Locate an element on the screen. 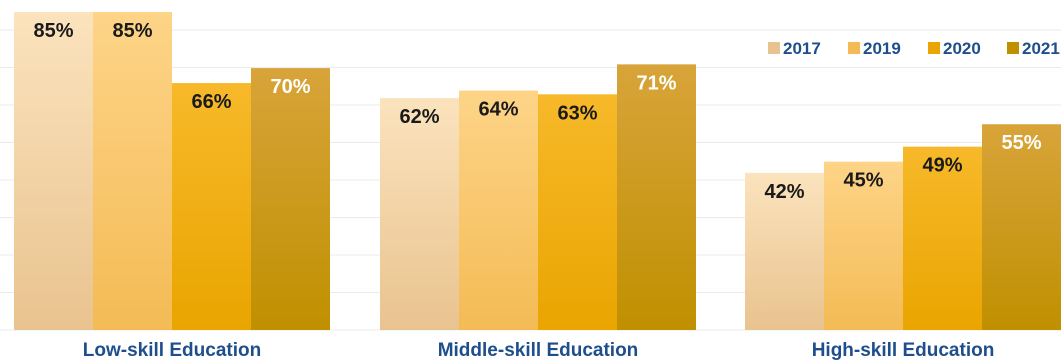 The image size is (1061, 362). value-label: 63% is located at coordinates (577, 113).